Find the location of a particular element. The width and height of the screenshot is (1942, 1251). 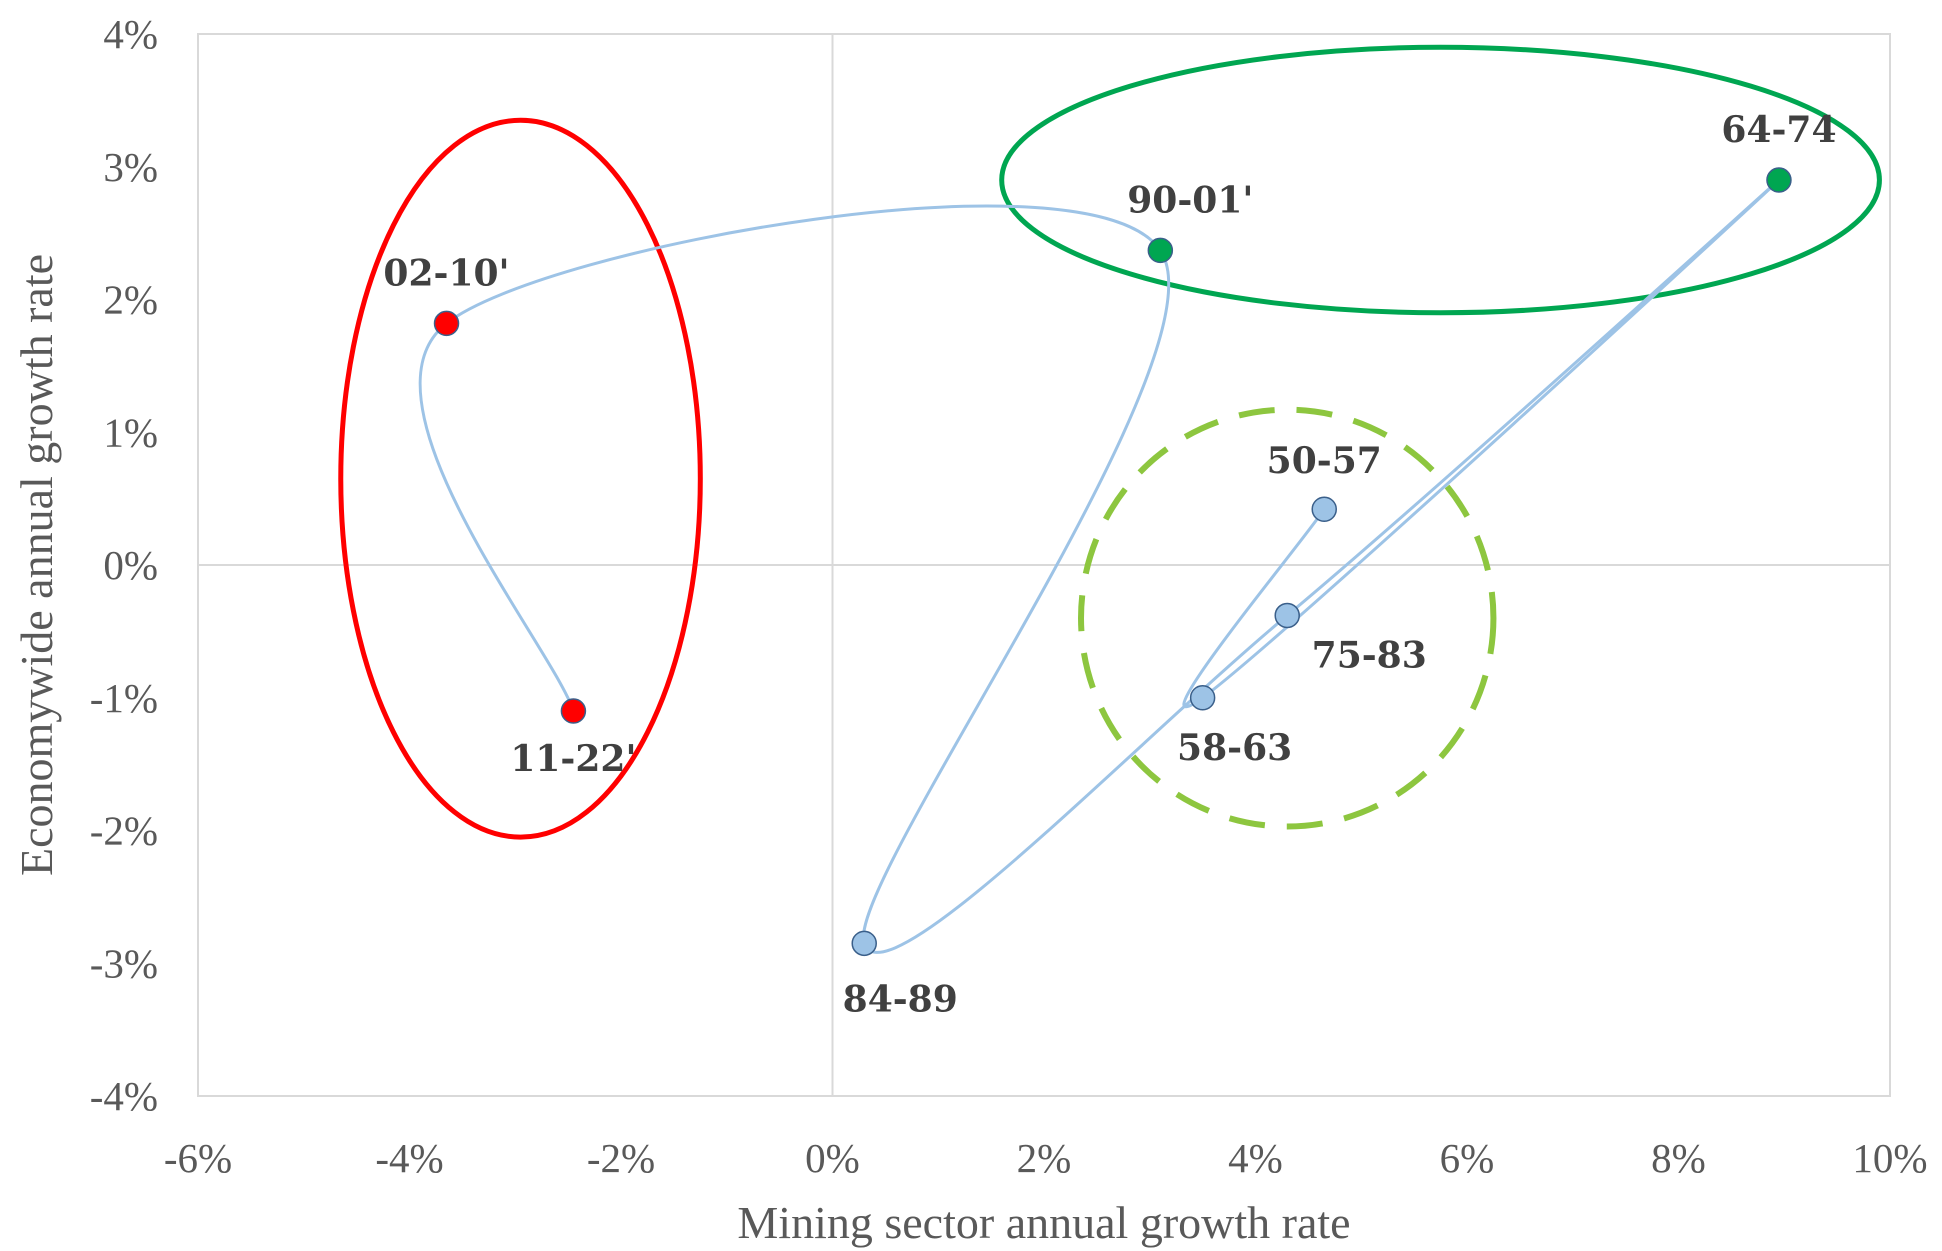

point-label: 64-74 is located at coordinates (1778, 130).